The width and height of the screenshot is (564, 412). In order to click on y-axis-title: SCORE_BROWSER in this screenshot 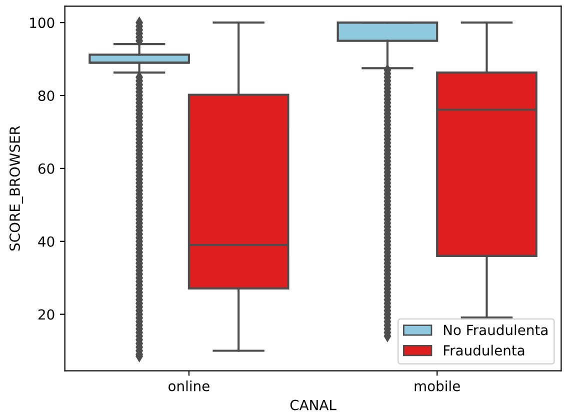, I will do `click(16, 188)`.